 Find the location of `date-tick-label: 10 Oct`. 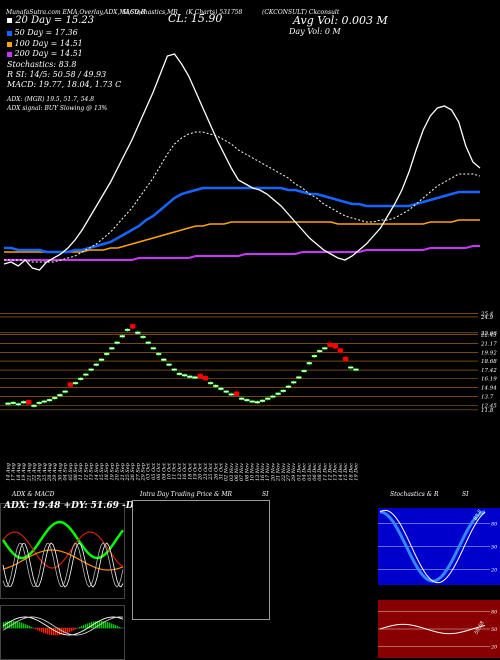

date-tick-label: 10 Oct is located at coordinates (170, 471).